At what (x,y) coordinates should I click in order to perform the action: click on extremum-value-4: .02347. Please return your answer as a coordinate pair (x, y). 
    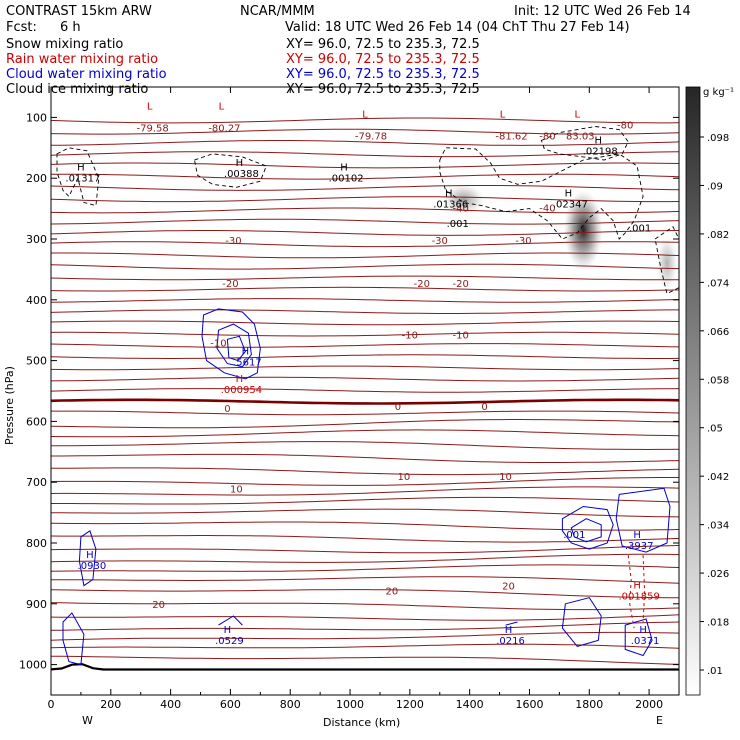
    Looking at the image, I should click on (570, 204).